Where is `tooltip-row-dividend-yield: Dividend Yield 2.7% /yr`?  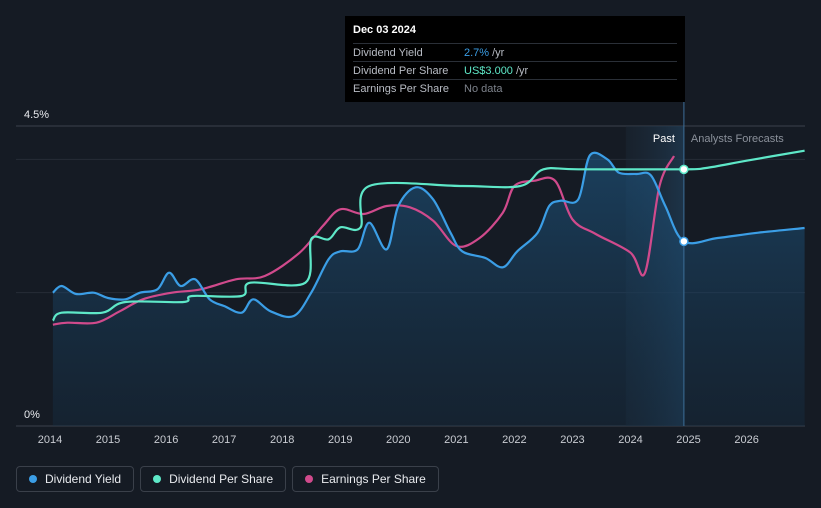 tooltip-row-dividend-yield: Dividend Yield 2.7% /yr is located at coordinates (515, 52).